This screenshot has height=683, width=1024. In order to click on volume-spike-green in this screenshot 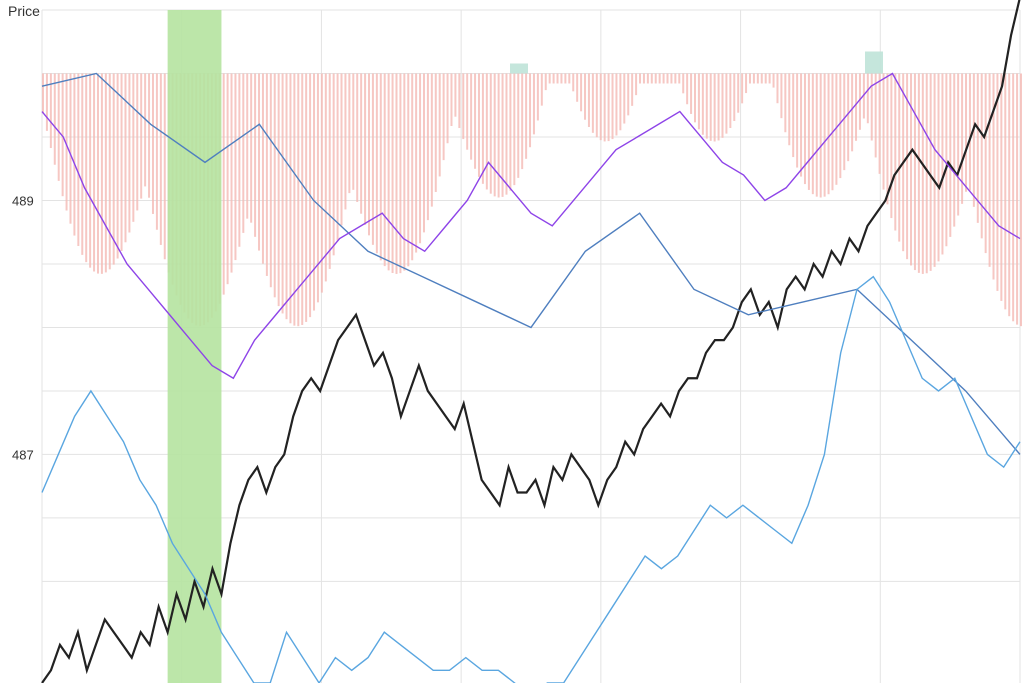, I will do `click(519, 68)`.